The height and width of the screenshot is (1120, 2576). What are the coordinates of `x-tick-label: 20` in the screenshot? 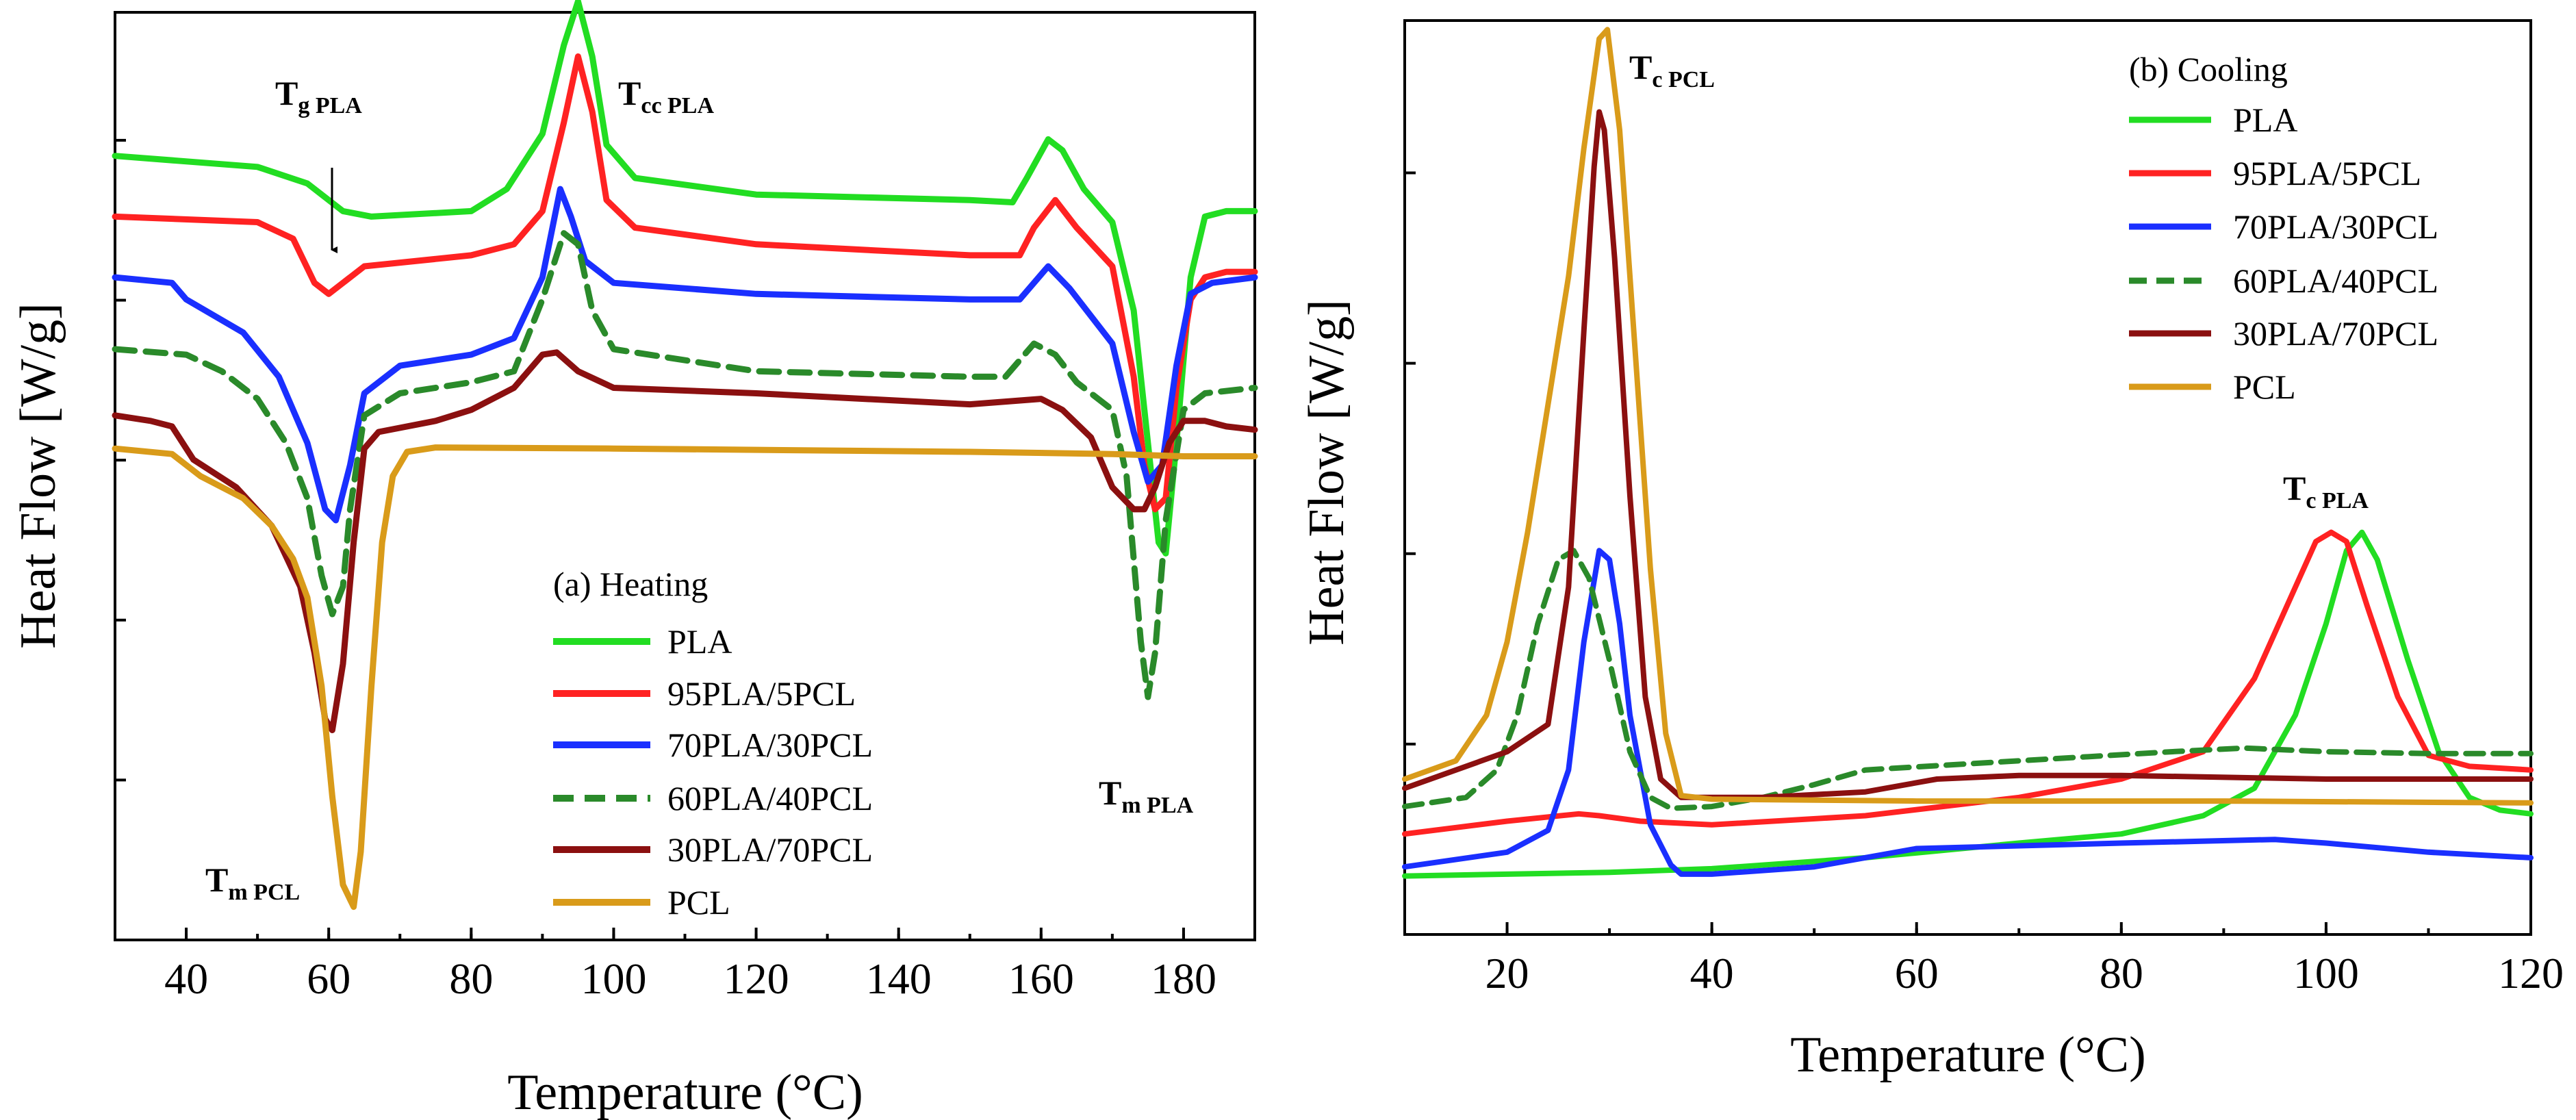 It's located at (1507, 973).